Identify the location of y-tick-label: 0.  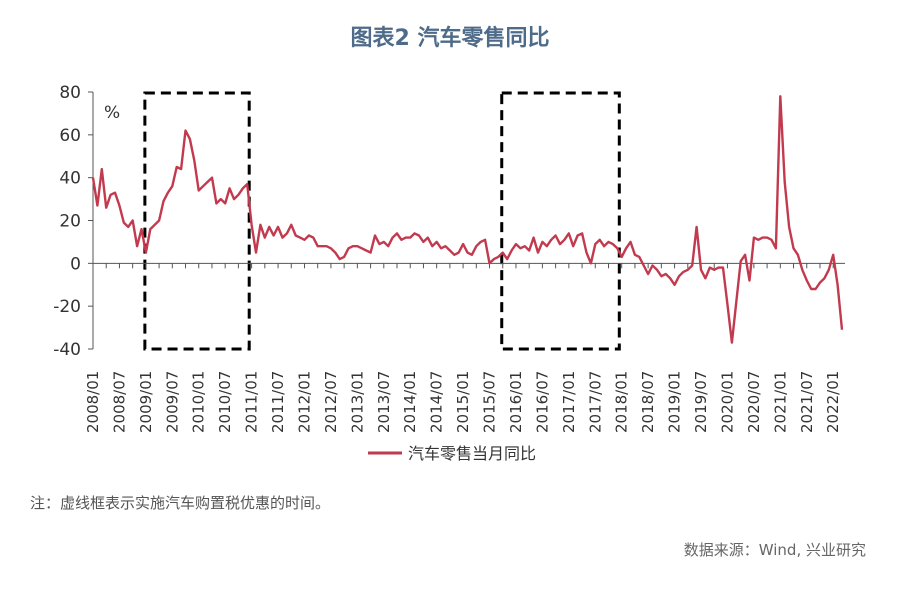
(75, 264).